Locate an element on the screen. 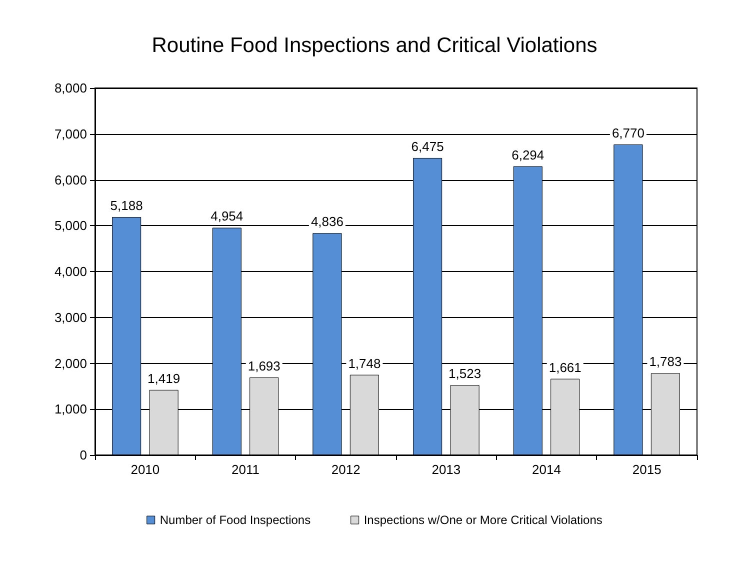 Image resolution: width=749 pixels, height=561 pixels. y-tick-label: 4,000 is located at coordinates (70, 271).